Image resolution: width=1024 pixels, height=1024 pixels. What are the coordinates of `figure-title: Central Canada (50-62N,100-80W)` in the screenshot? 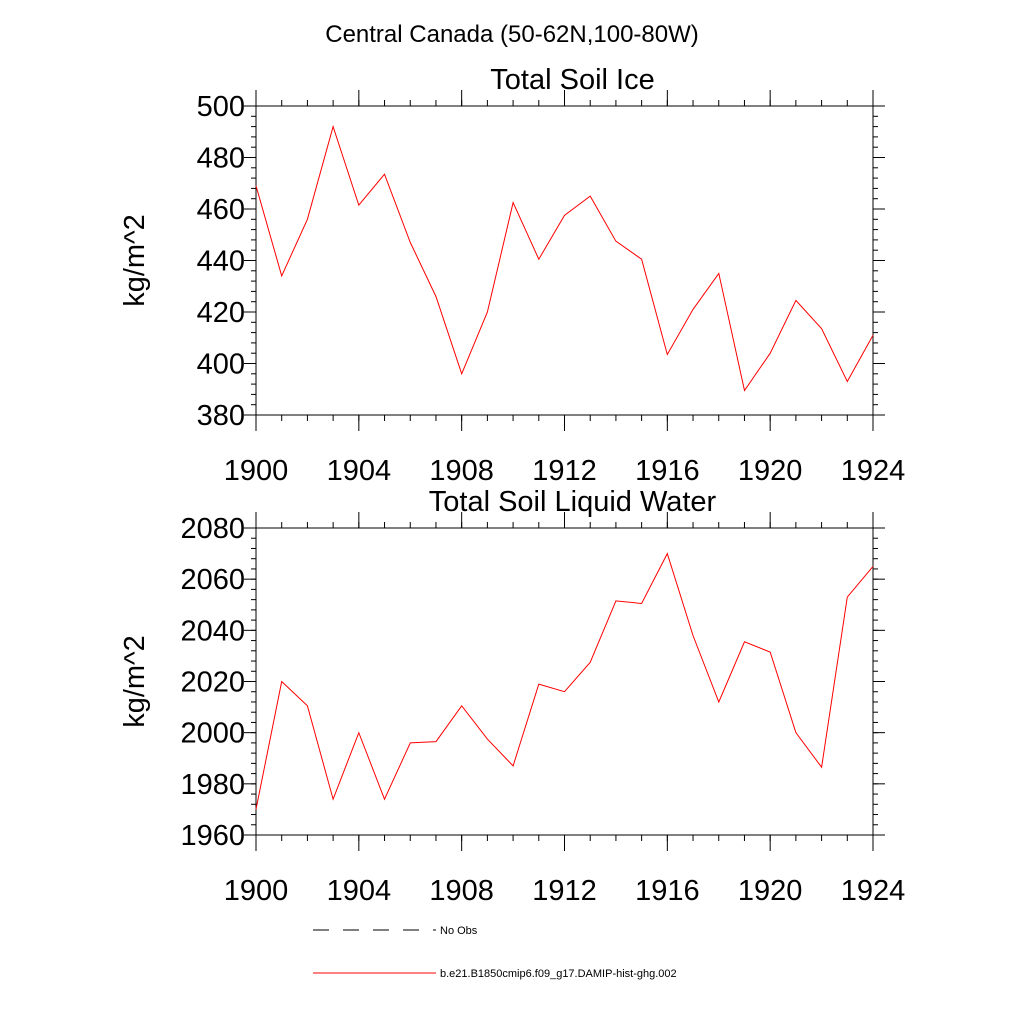 It's located at (512, 34).